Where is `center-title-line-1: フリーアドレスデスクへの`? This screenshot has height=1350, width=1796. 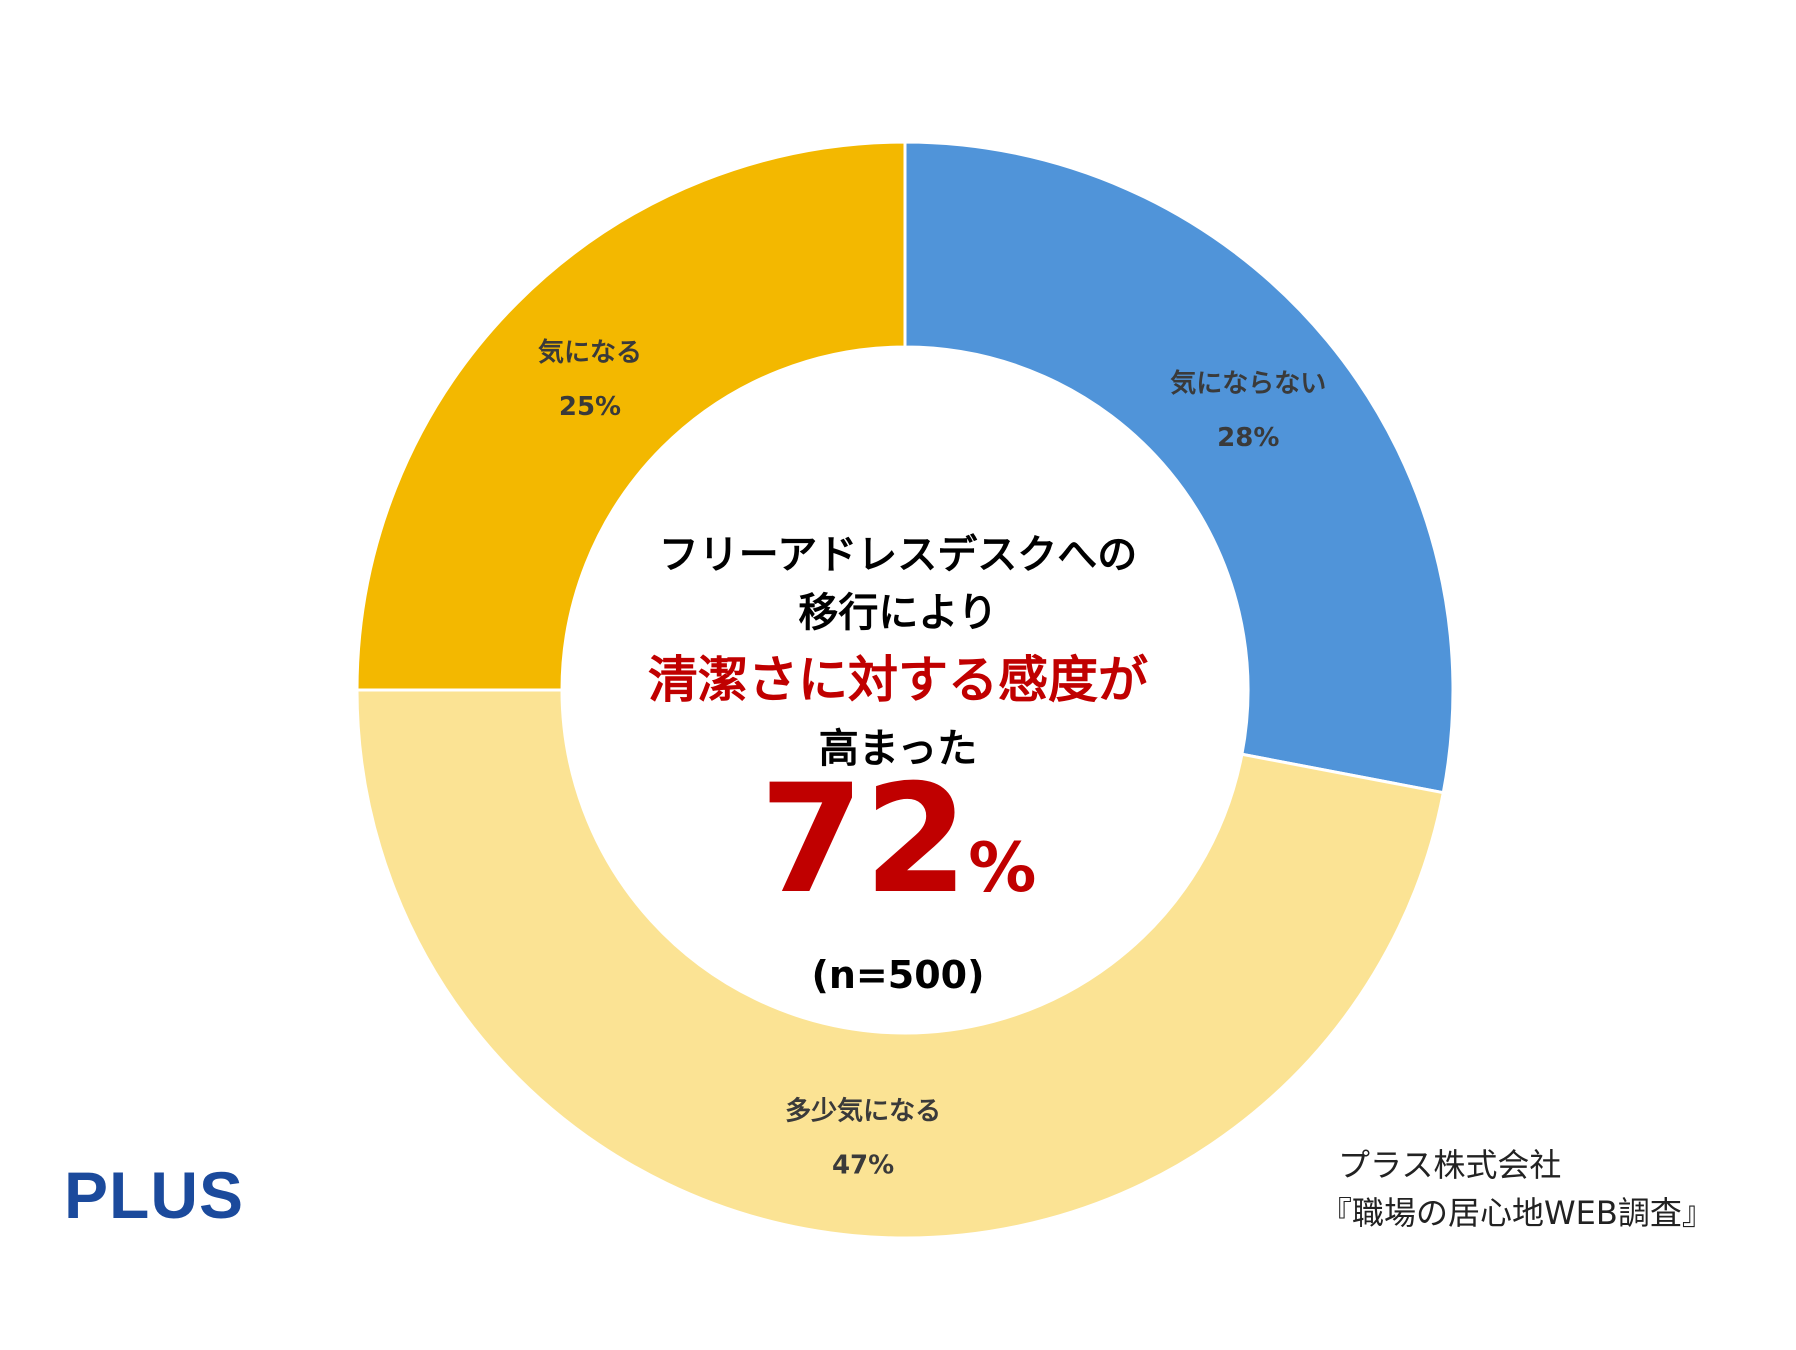 center-title-line-1: フリーアドレスデスクへの is located at coordinates (898, 555).